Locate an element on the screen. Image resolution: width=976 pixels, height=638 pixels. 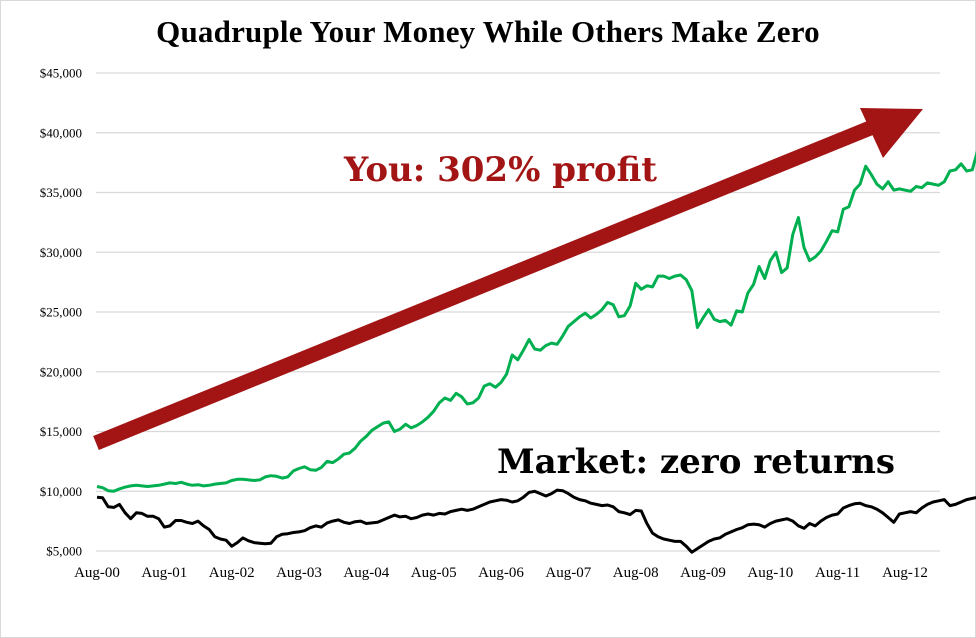
x-tick-label: Aug-03 is located at coordinates (299, 573).